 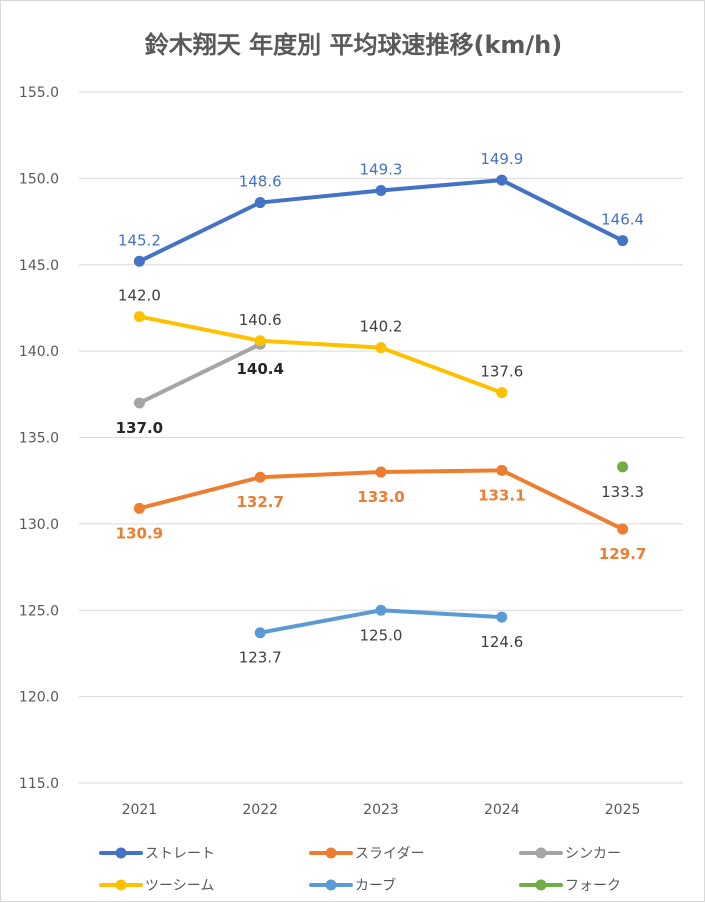 I want to click on data-label: 137.6, so click(x=501, y=372).